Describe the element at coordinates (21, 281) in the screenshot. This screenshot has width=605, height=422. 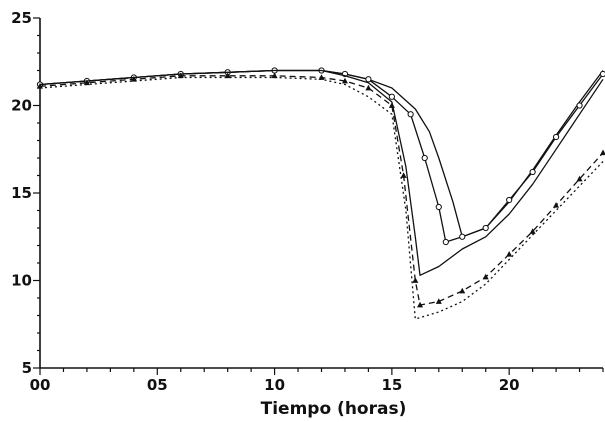
I see `y-tick-label: 10` at that location.